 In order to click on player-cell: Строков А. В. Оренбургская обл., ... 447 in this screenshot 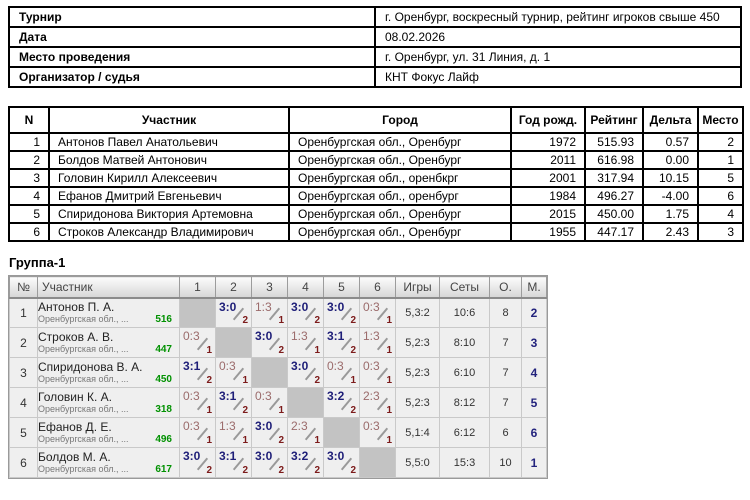, I will do `click(108, 342)`.